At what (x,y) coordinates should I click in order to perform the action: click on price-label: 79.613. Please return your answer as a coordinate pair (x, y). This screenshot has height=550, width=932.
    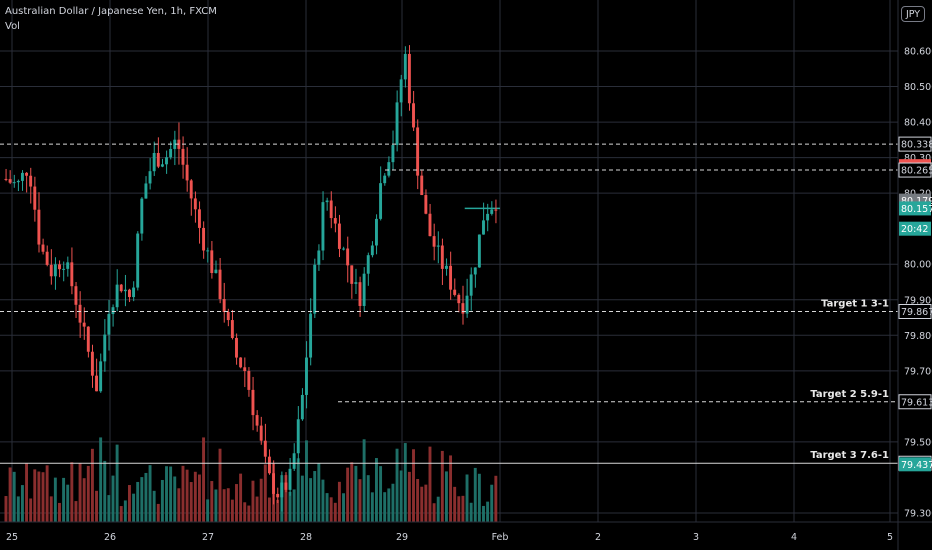
    Looking at the image, I should click on (915, 402).